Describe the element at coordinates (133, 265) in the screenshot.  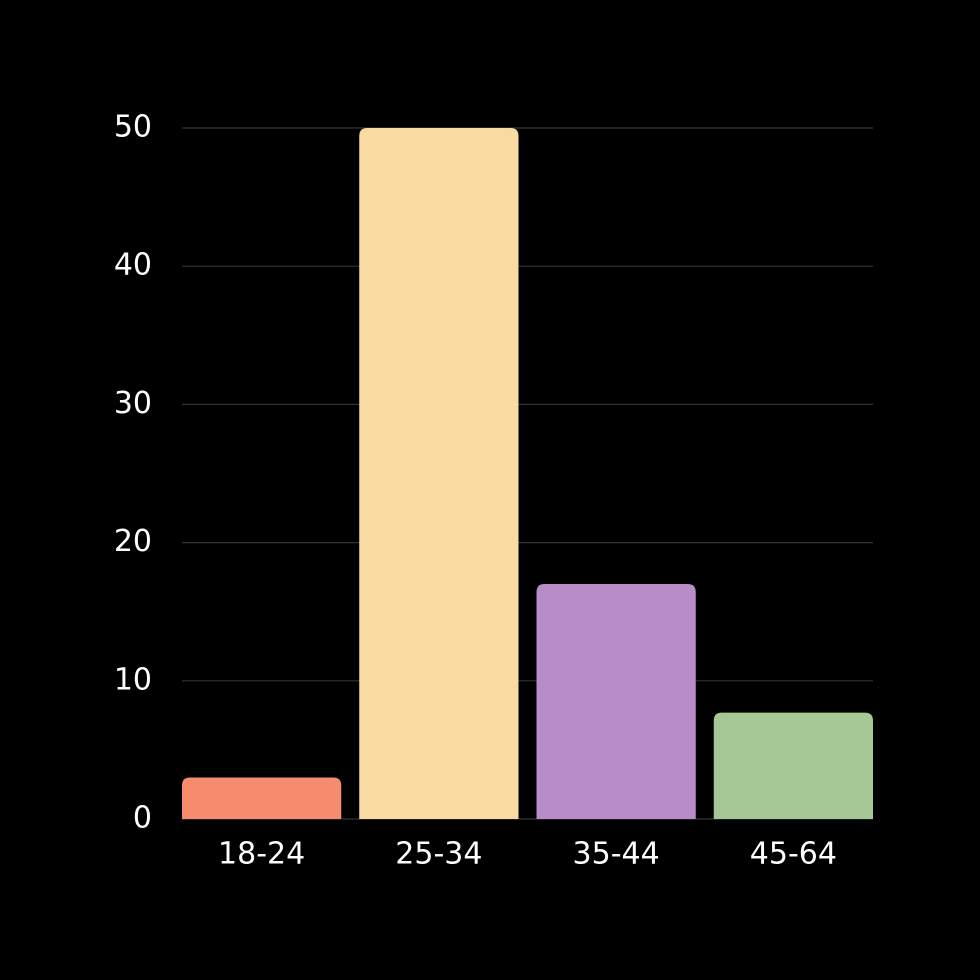
I see `y-tick-label: 40` at that location.